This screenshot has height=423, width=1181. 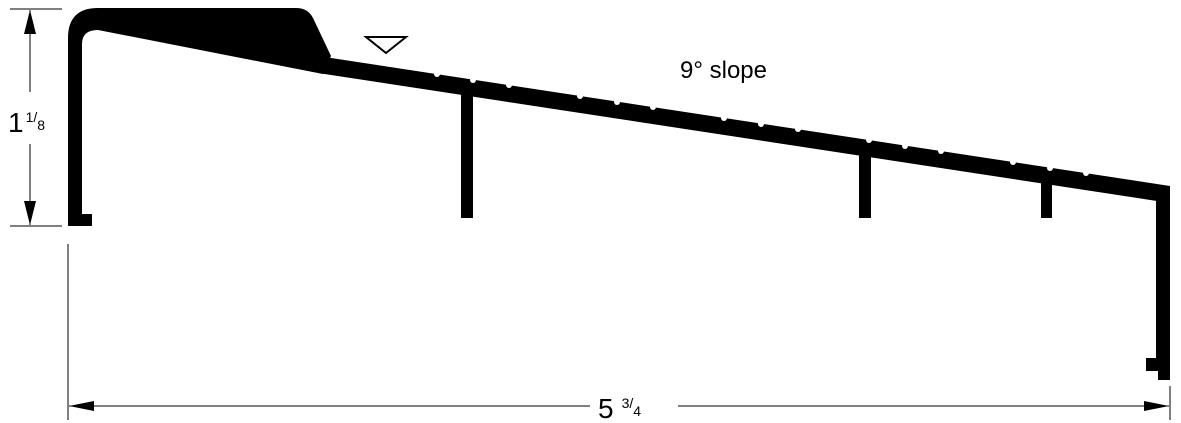 I want to click on width-whole: 5, so click(x=606, y=408).